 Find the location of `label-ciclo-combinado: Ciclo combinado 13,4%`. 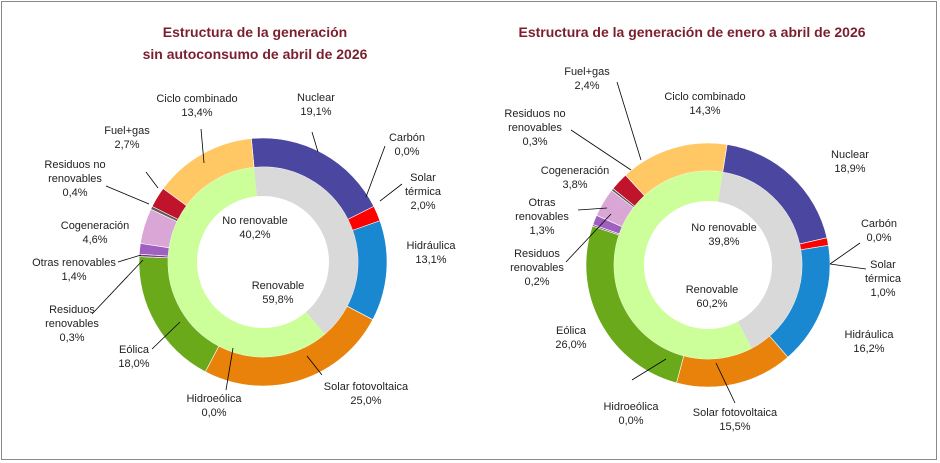

label-ciclo-combinado: Ciclo combinado 13,4% is located at coordinates (196, 106).